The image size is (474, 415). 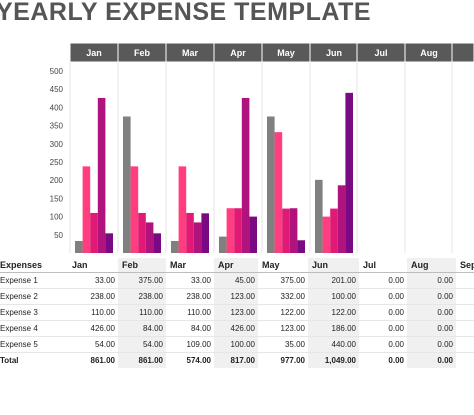 I want to click on month-header-label: Jul, so click(x=380, y=53).